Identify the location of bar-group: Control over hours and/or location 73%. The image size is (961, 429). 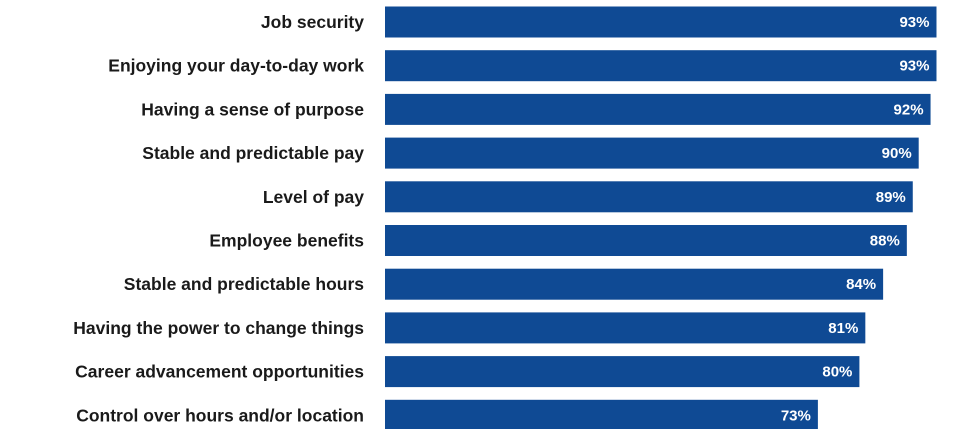
(447, 414).